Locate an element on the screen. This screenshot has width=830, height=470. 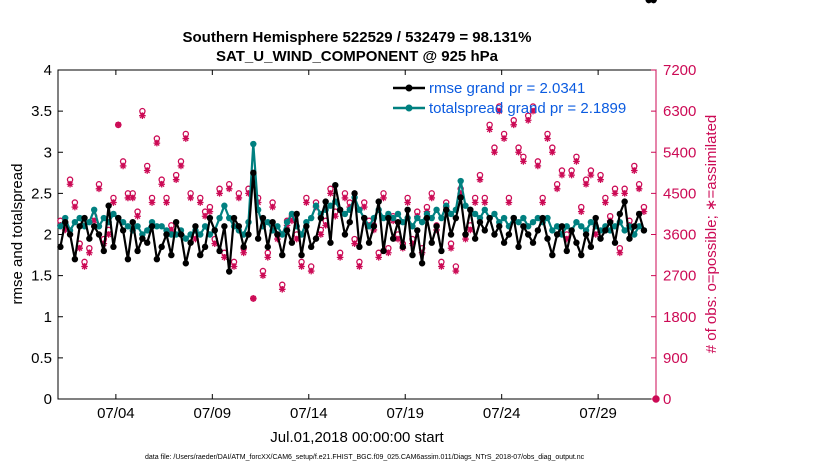
x-tick-label: 07/09 is located at coordinates (213, 413).